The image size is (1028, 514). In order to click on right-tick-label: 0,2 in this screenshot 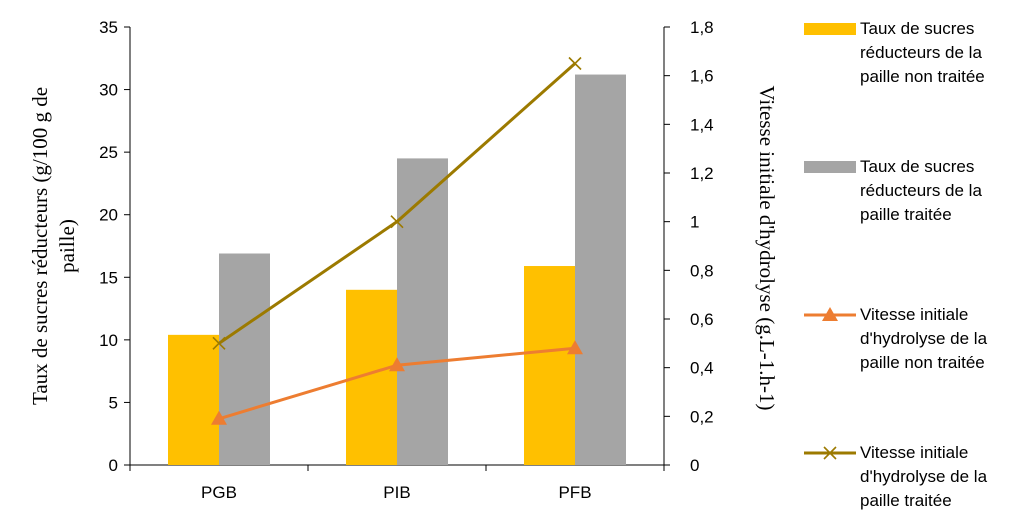, I will do `click(702, 416)`.